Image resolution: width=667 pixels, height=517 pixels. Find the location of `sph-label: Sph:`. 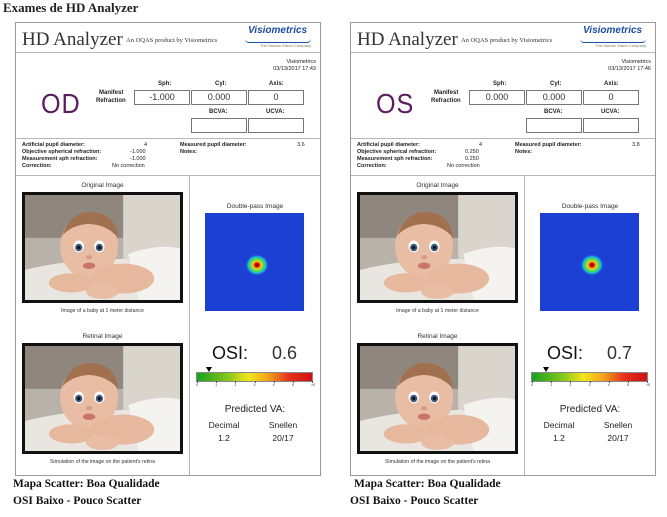

sph-label: Sph: is located at coordinates (500, 84).